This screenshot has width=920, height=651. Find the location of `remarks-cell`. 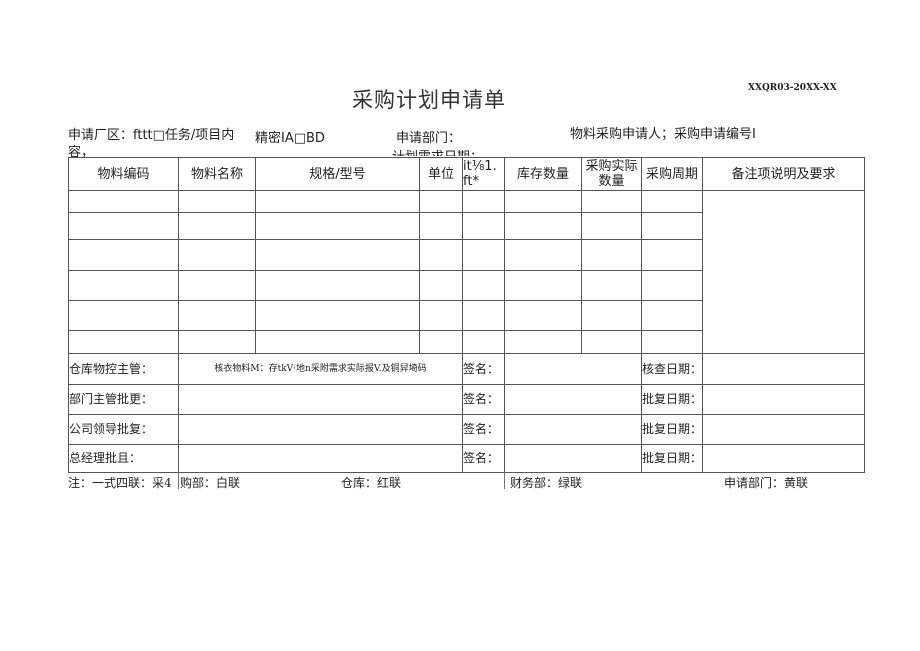

remarks-cell is located at coordinates (783, 272).